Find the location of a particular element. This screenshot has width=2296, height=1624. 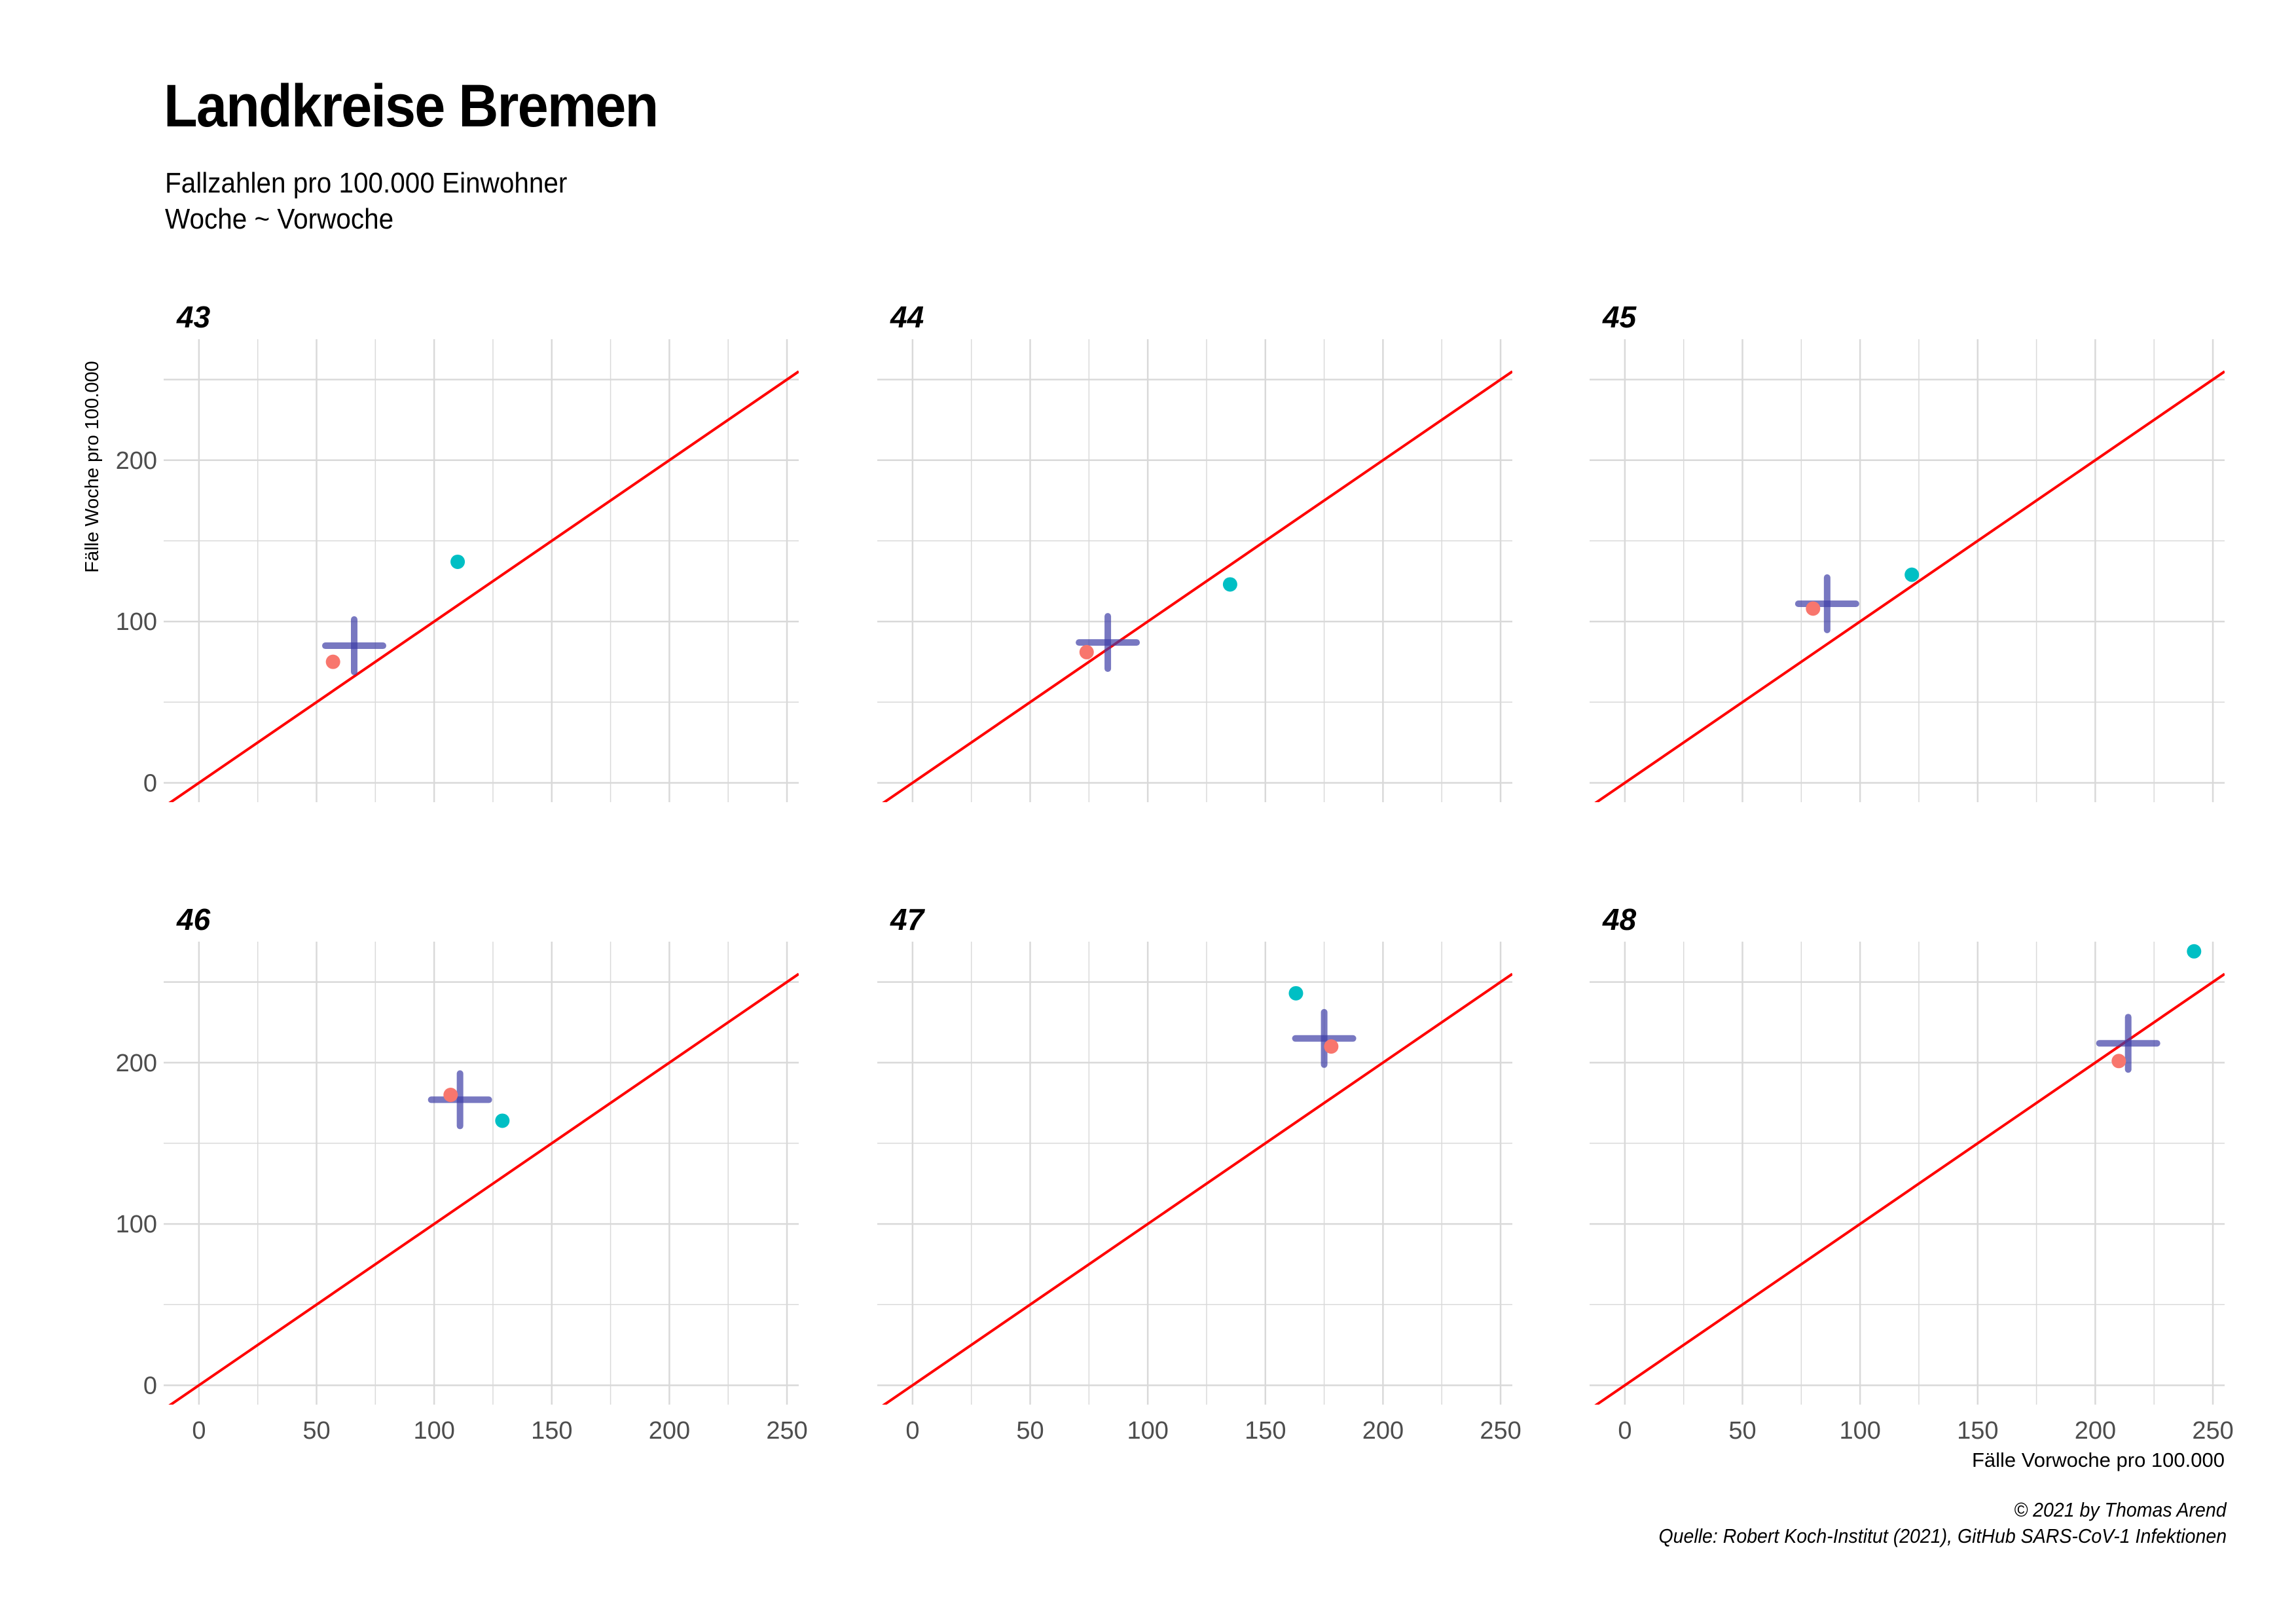

caption-copyright: © 2021 by Thomas Arend is located at coordinates (2120, 1509).